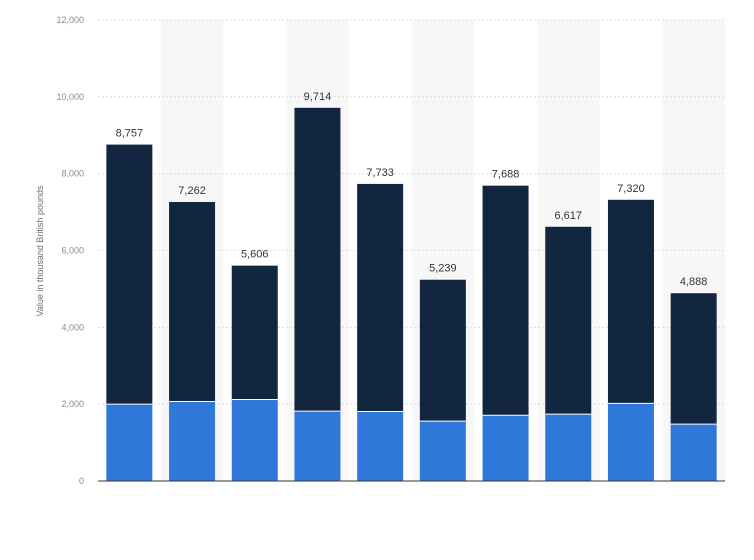 The image size is (754, 560). Describe the element at coordinates (255, 255) in the screenshot. I see `data-label: 5,606` at that location.